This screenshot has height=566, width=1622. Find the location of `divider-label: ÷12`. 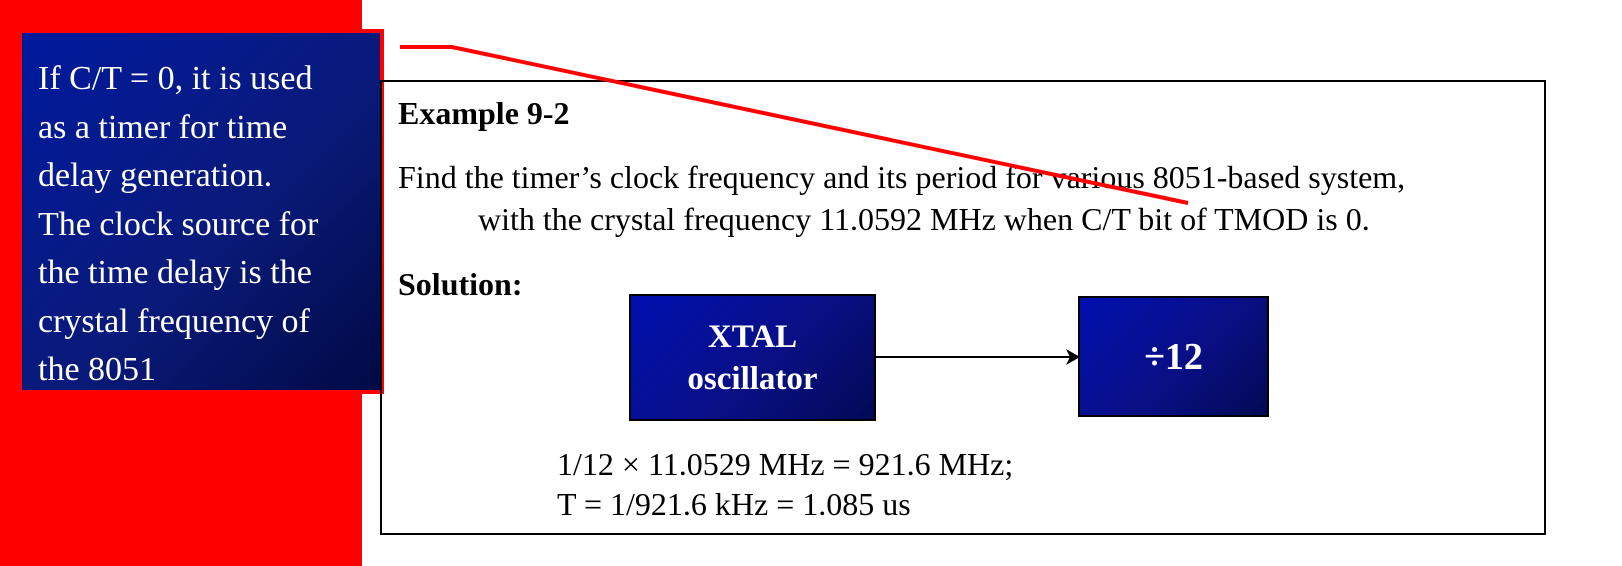

divider-label: ÷12 is located at coordinates (1173, 356).